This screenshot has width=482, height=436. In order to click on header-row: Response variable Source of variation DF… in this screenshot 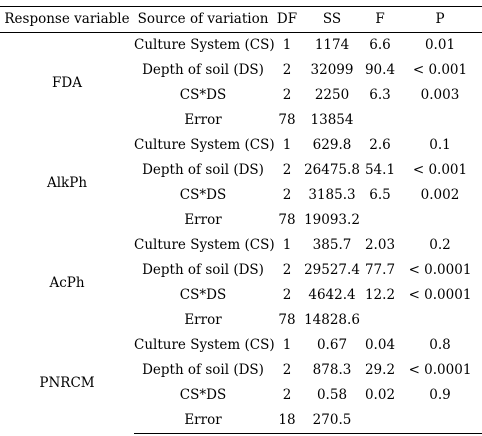, I will do `click(241, 19)`.